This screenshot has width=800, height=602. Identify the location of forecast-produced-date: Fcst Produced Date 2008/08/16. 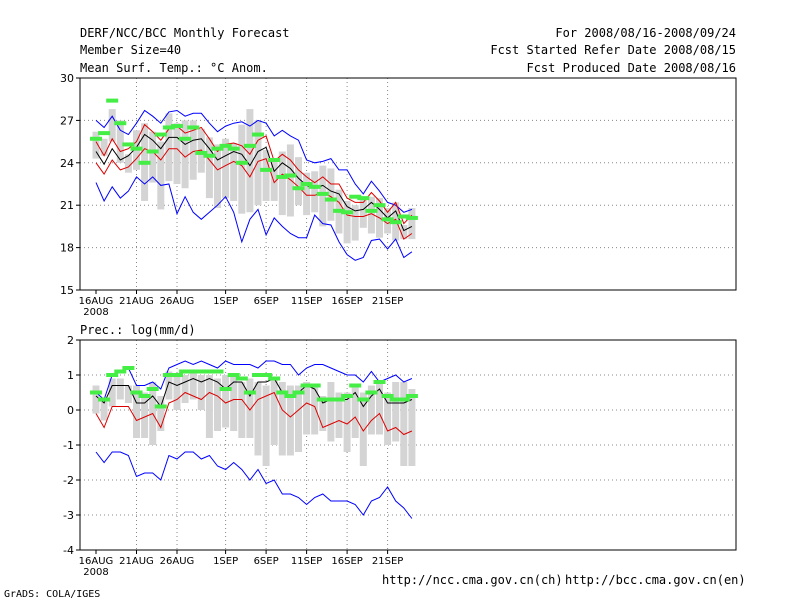
(631, 68).